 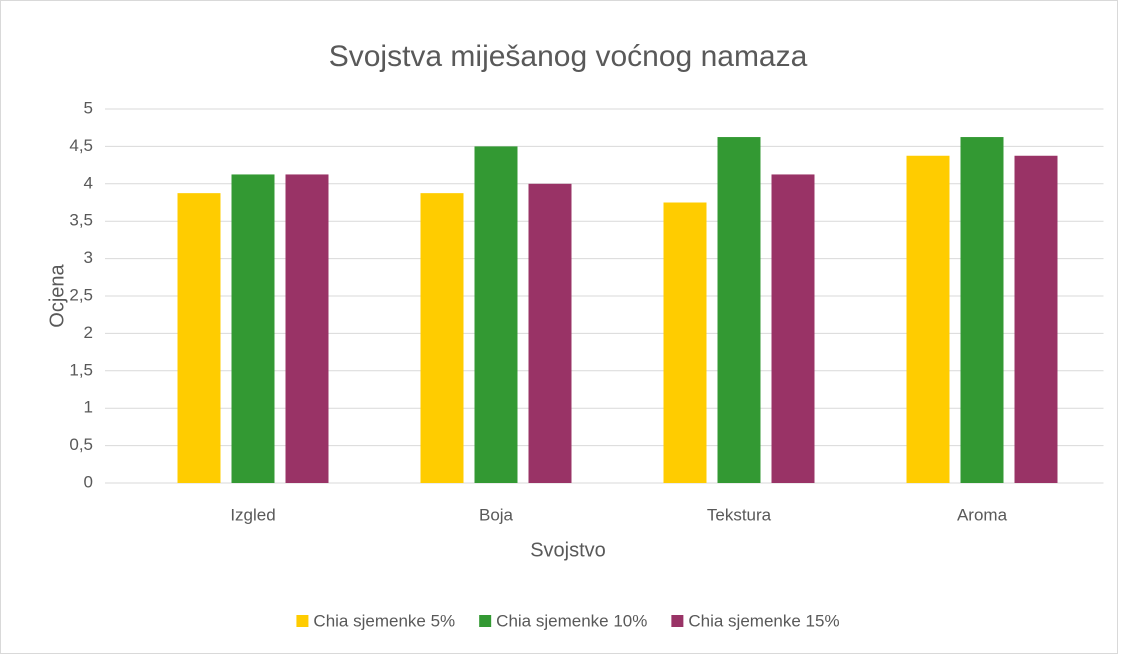 I want to click on x-tick-label: Aroma, so click(x=982, y=514).